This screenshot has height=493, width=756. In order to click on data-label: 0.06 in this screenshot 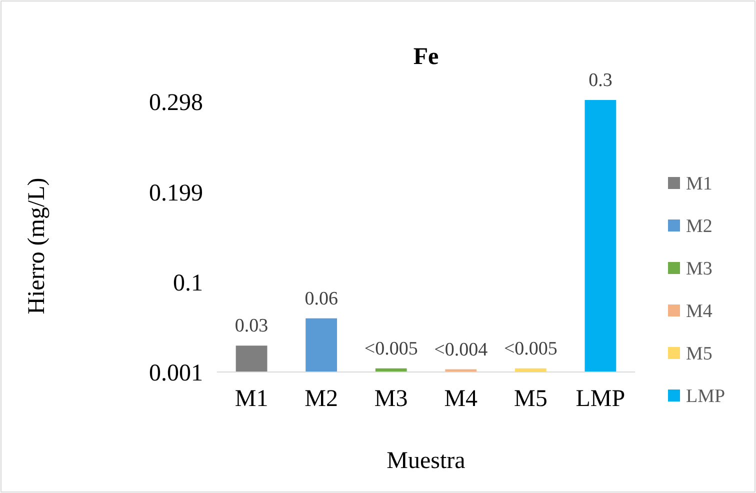, I will do `click(321, 299)`.